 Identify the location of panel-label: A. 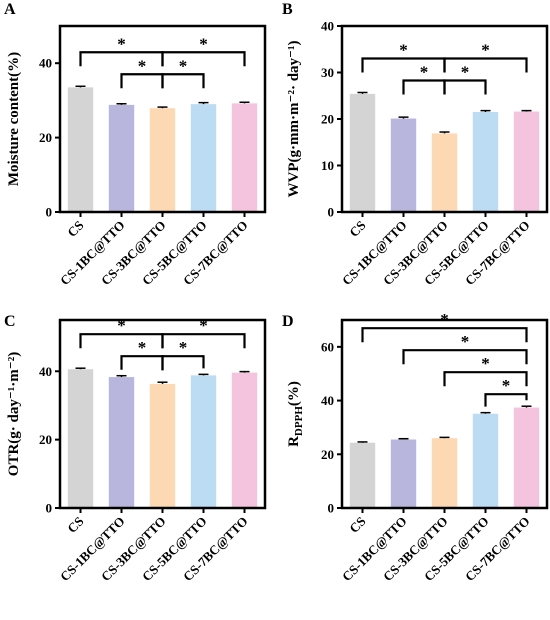
(10, 9).